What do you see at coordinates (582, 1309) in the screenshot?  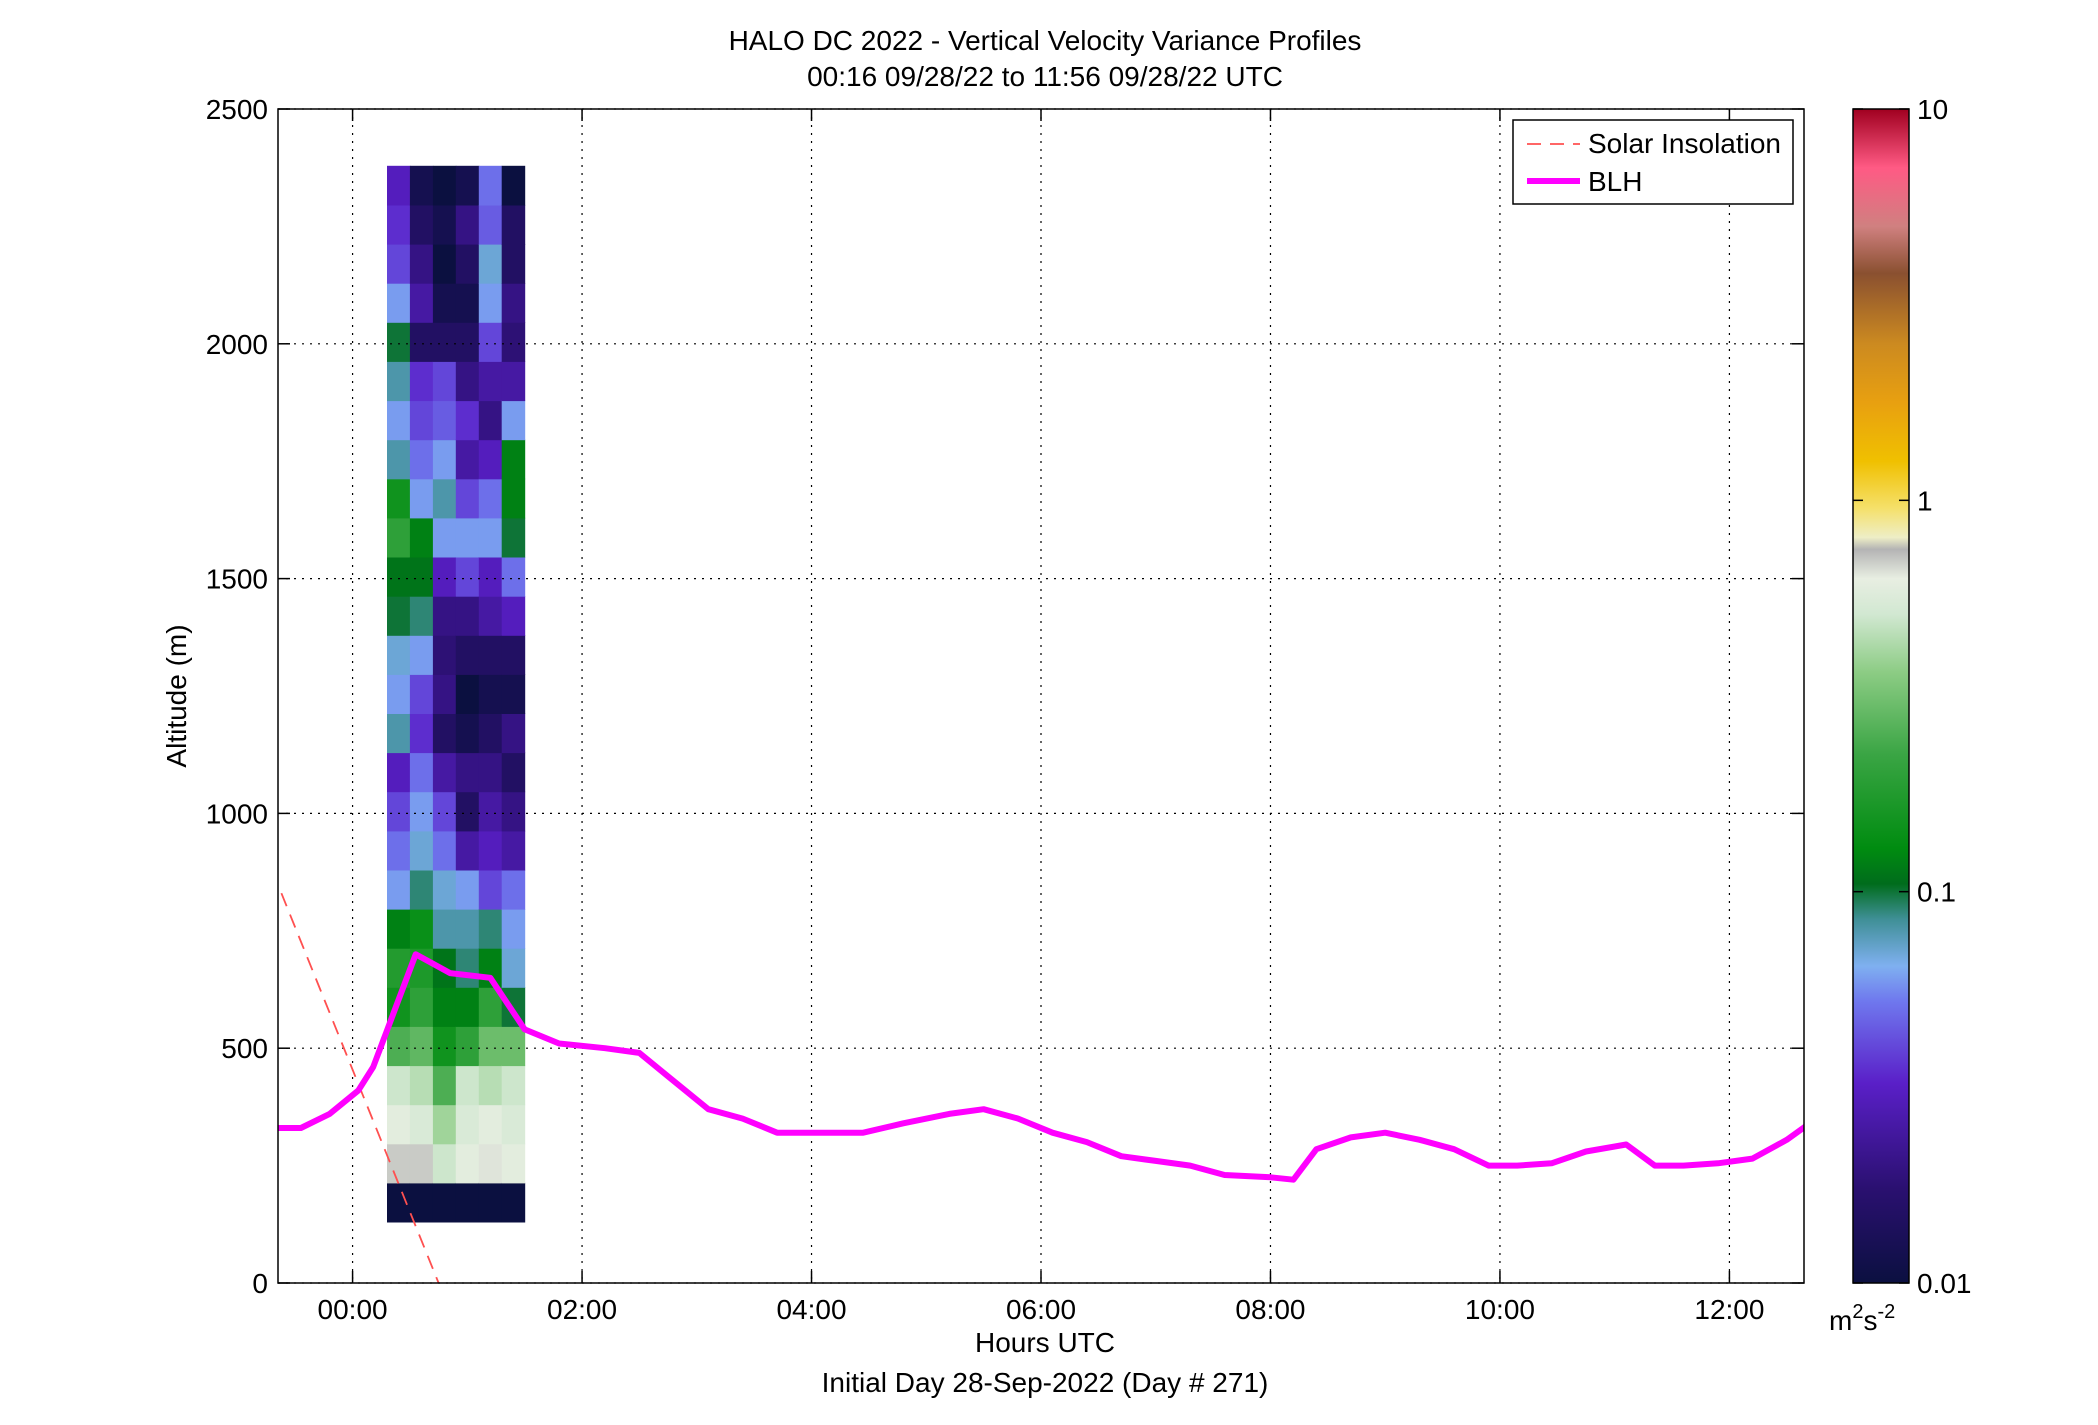 I see `x-tick-label: 02:00` at bounding box center [582, 1309].